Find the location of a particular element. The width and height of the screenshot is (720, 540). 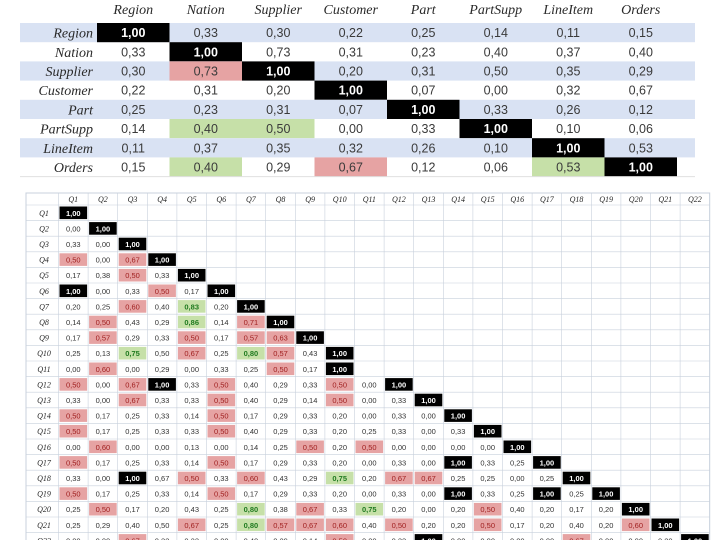

cell-value: 0,35 is located at coordinates (278, 148).